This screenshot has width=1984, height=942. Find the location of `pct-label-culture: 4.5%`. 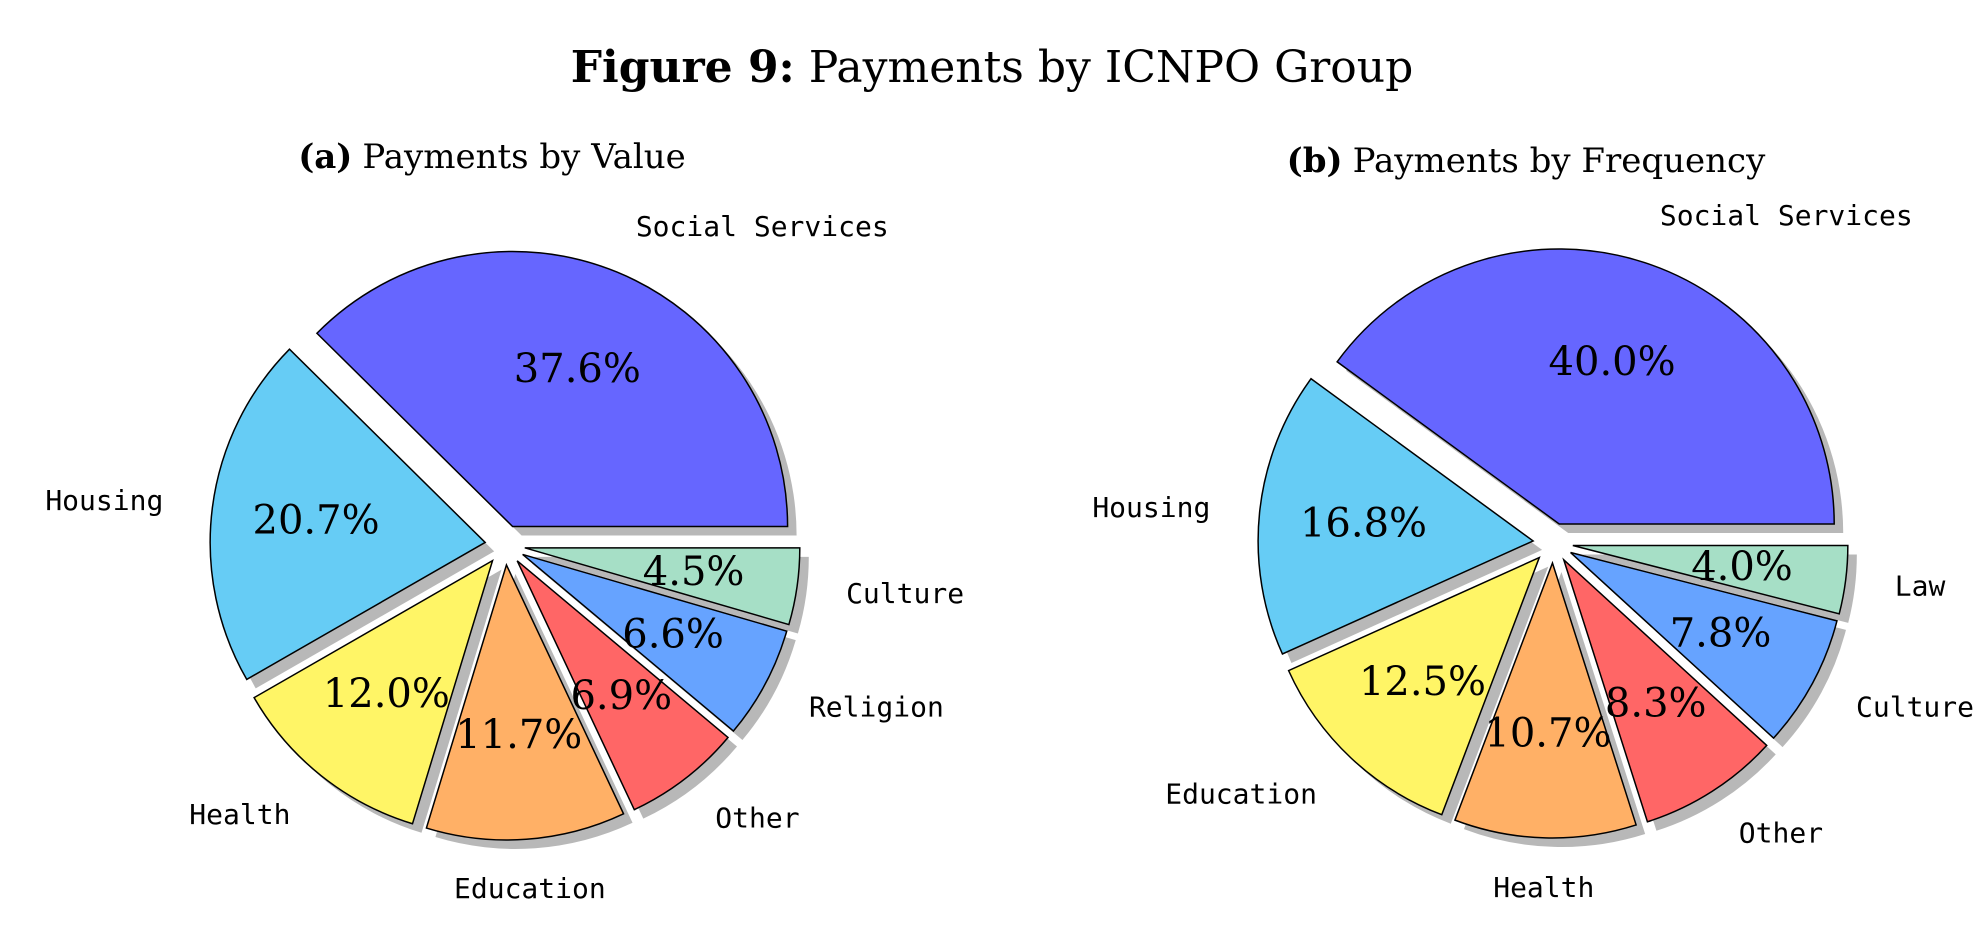

pct-label-culture: 4.5% is located at coordinates (694, 572).